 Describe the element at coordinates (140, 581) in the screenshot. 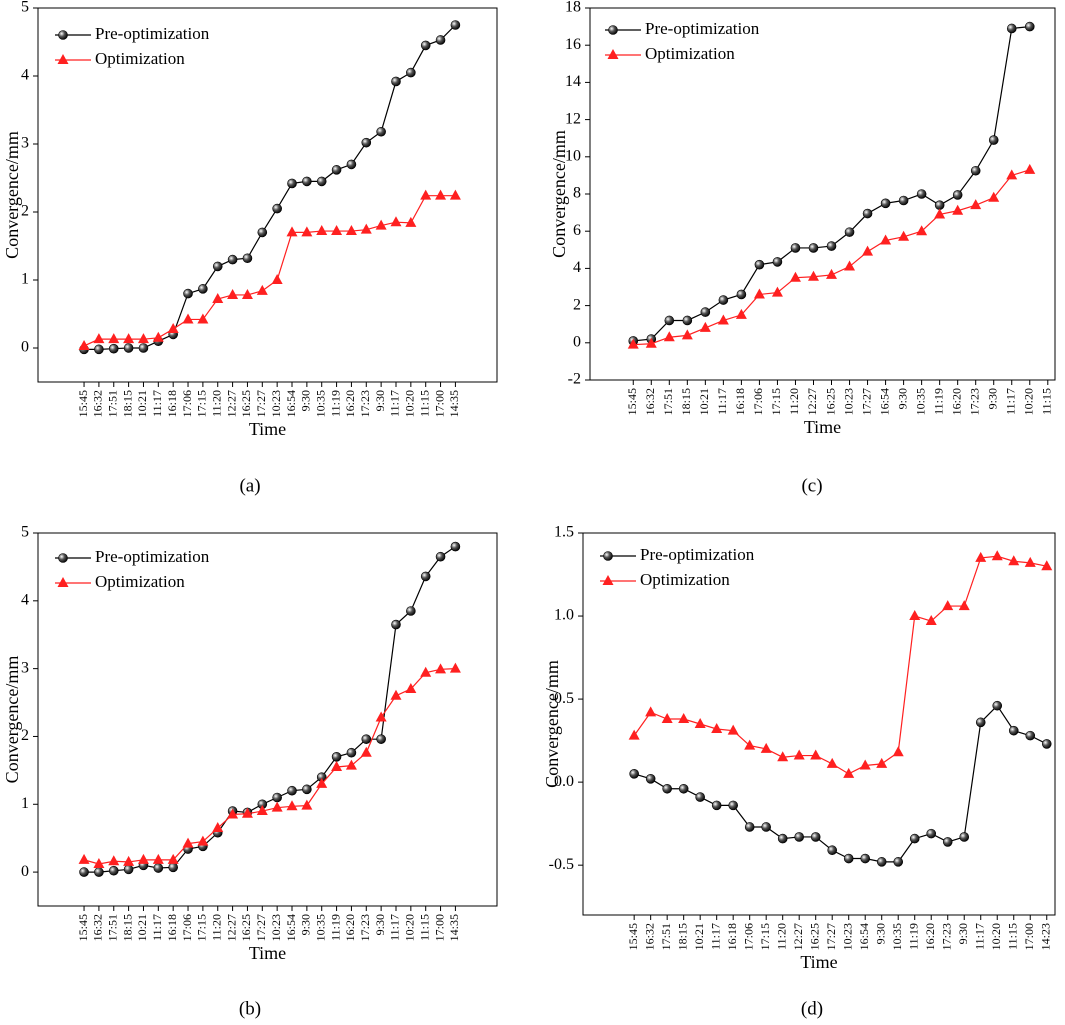

I see `legend-label: Optimization` at that location.